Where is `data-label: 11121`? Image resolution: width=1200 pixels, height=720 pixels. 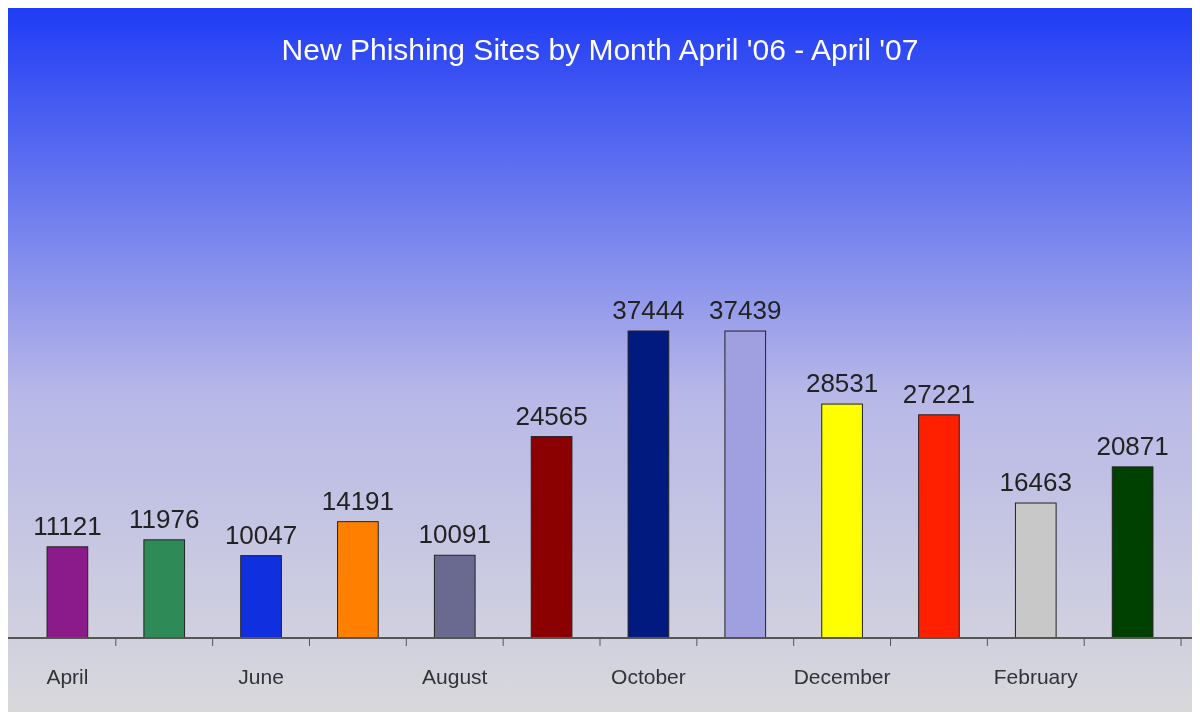 data-label: 11121 is located at coordinates (67, 525).